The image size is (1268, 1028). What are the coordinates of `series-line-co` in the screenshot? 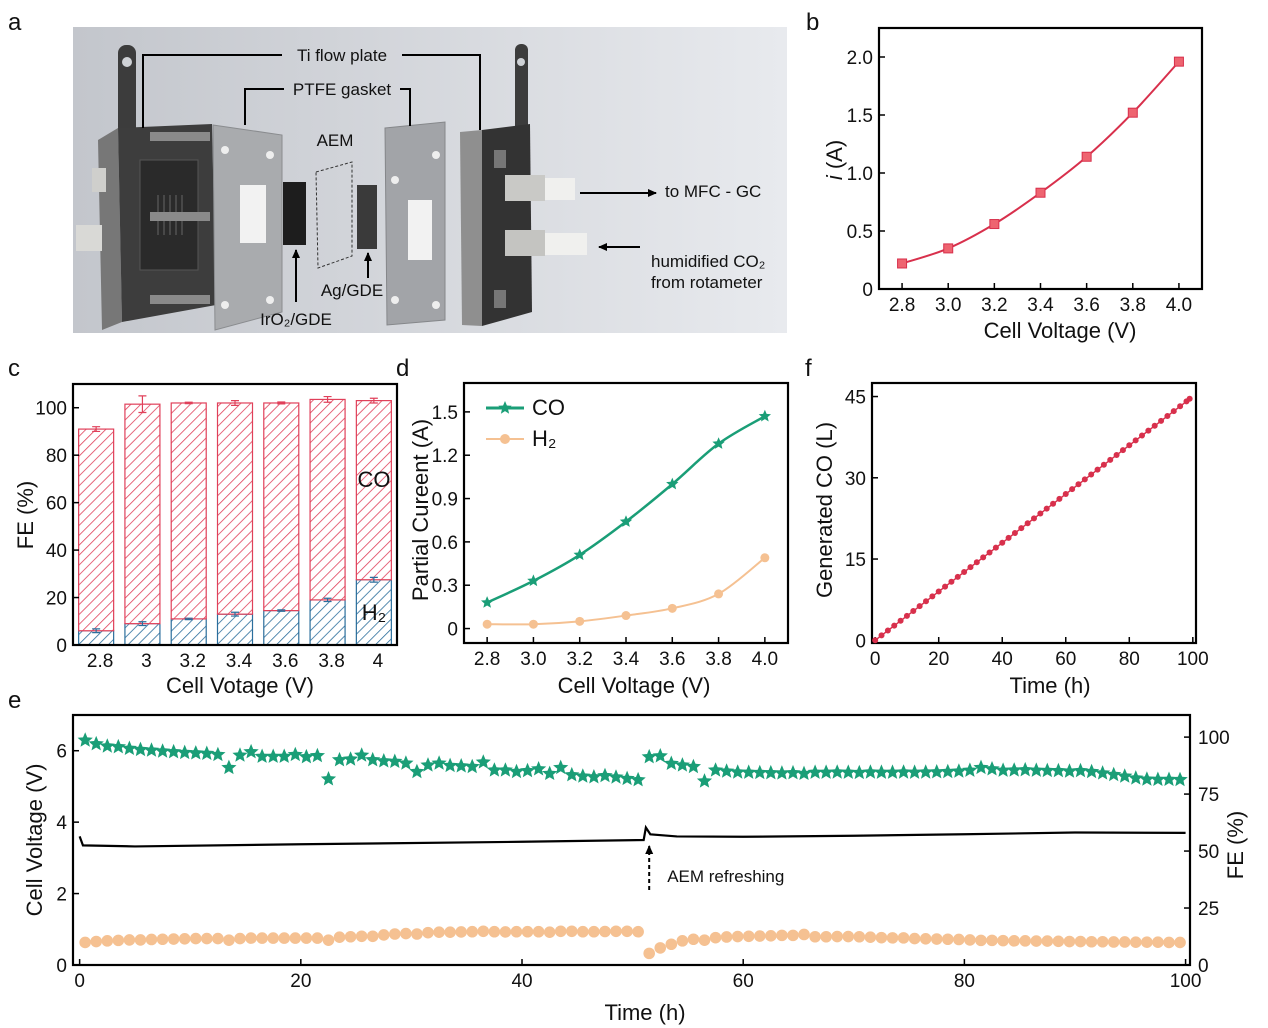 It's located at (626, 509).